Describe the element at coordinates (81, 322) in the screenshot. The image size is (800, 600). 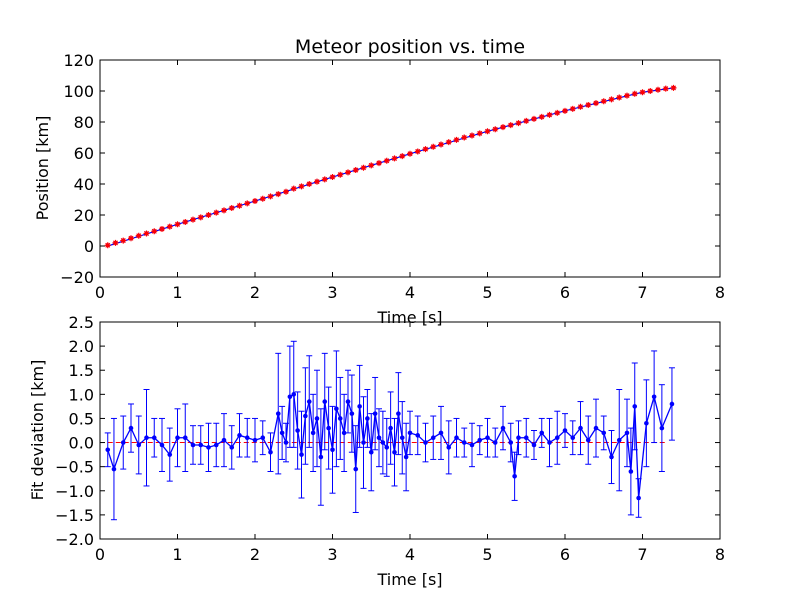
I see `y-tick-label: 2.5` at that location.